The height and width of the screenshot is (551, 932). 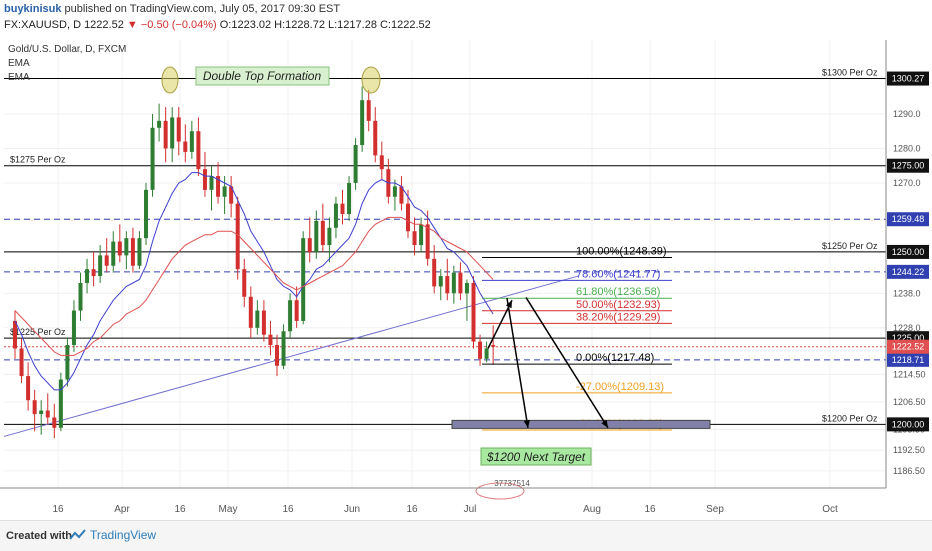 What do you see at coordinates (67, 49) in the screenshot?
I see `legend-title: Gold/U.S. Dollar, D, FXCM` at bounding box center [67, 49].